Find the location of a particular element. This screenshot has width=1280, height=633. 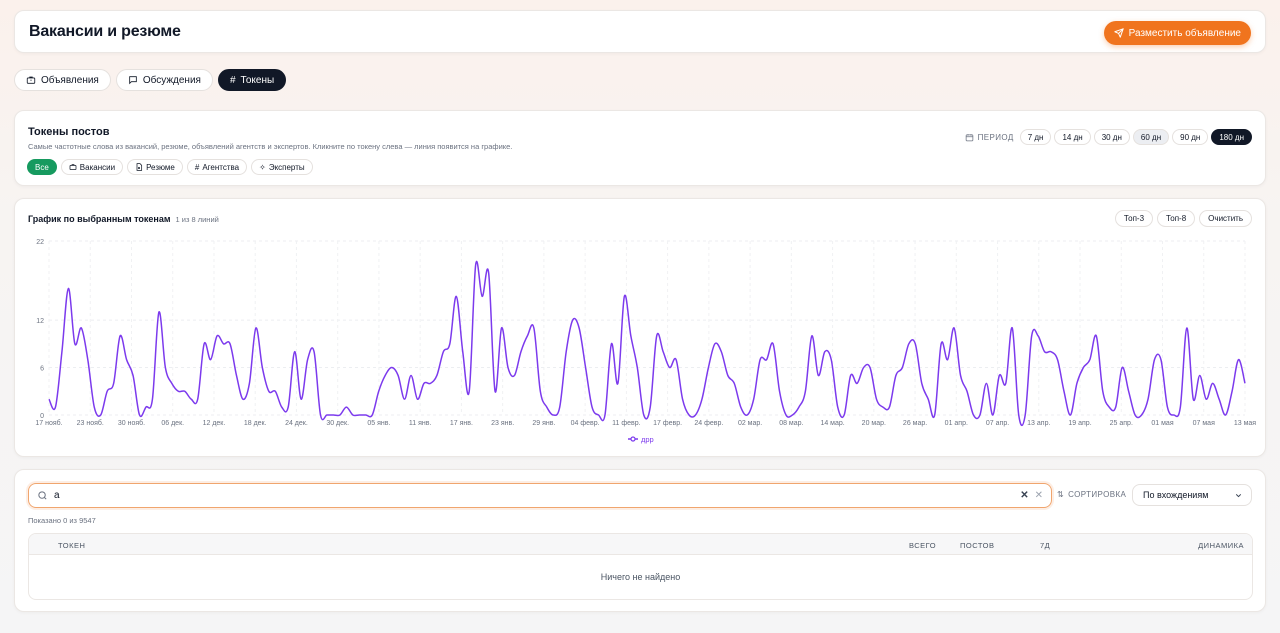

table-header: ТОКЕН ВСЕГО ПОСТОВ 7Д ДИНАМИКА is located at coordinates (640, 544).